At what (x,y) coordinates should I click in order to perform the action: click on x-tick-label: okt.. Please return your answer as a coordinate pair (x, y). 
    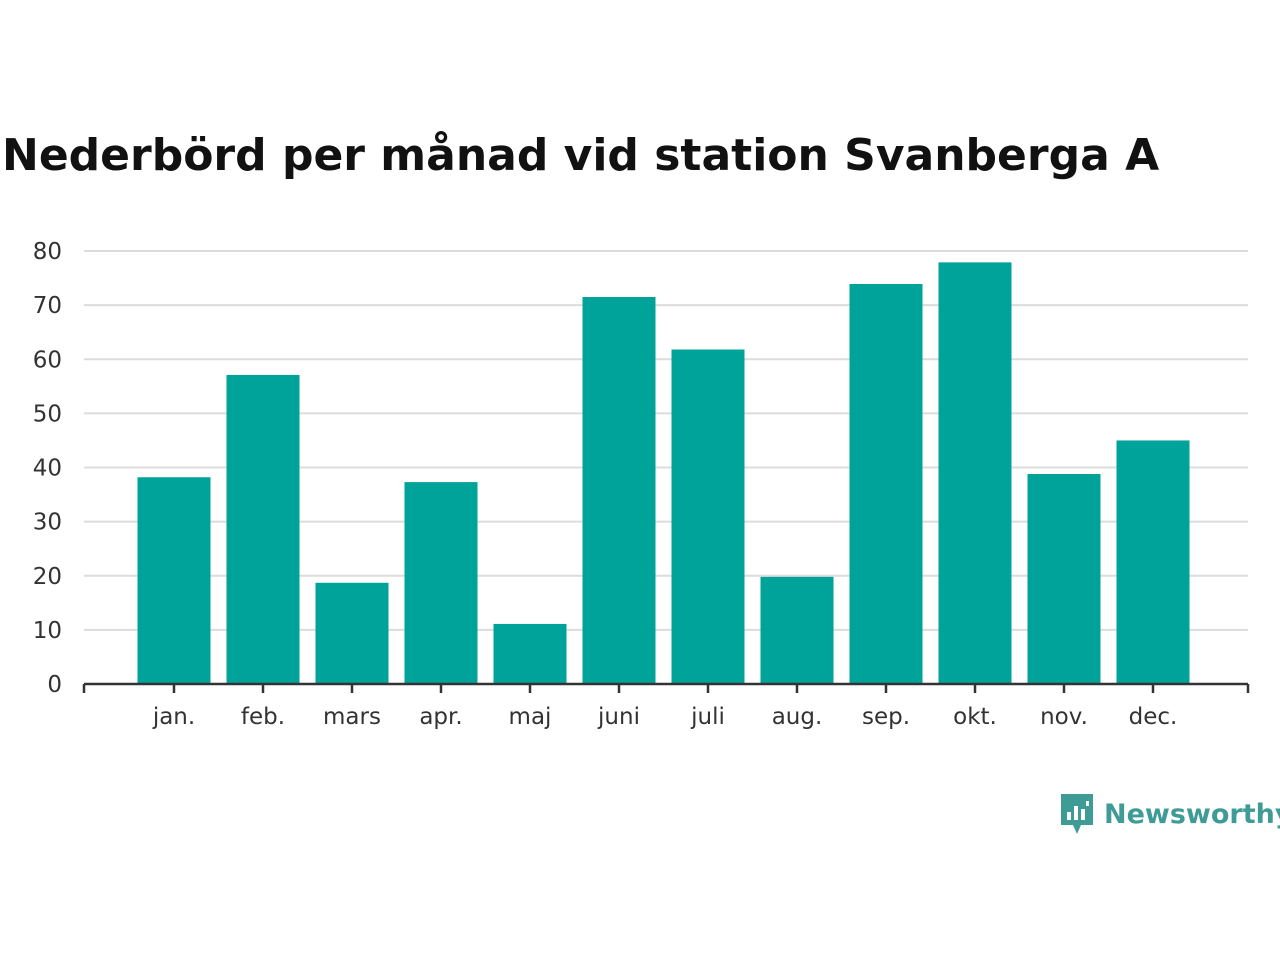
    Looking at the image, I should click on (975, 717).